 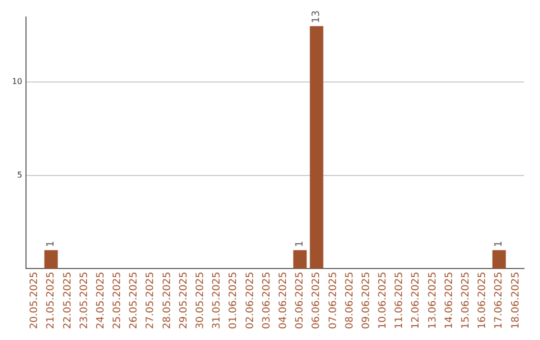 What do you see at coordinates (51, 301) in the screenshot?
I see `x-tick-label: 21.05.2025` at bounding box center [51, 301].